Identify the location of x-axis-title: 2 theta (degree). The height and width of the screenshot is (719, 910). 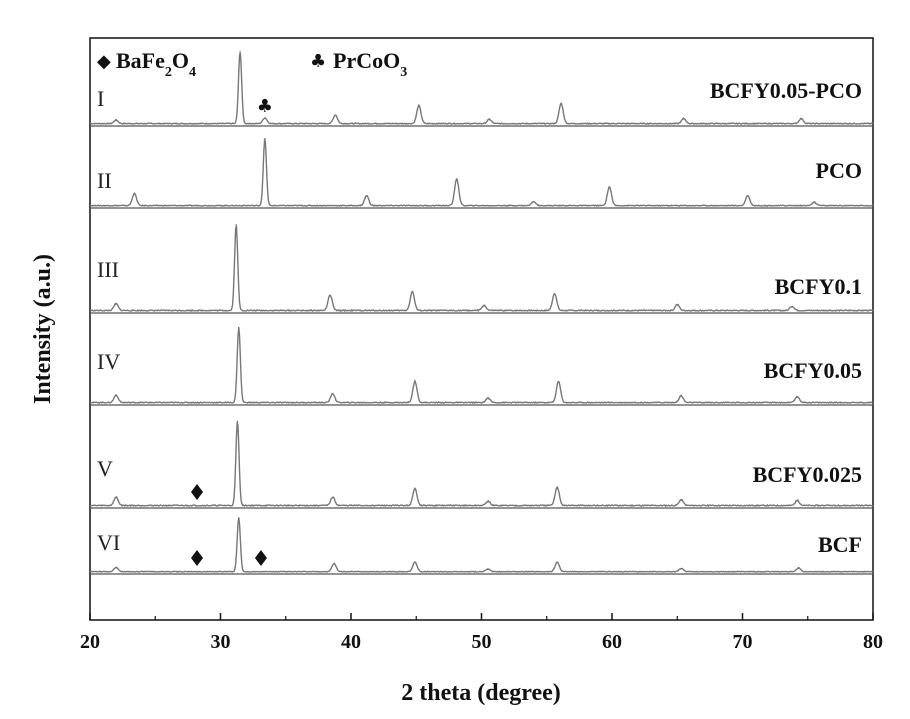
(481, 693).